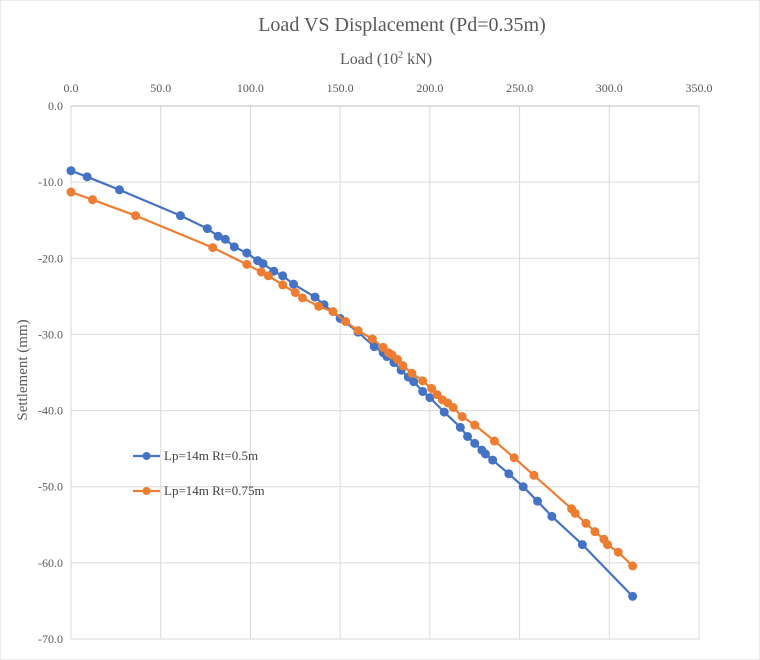 Image resolution: width=760 pixels, height=660 pixels. Describe the element at coordinates (50, 182) in the screenshot. I see `y-tick-label: -10.0` at that location.